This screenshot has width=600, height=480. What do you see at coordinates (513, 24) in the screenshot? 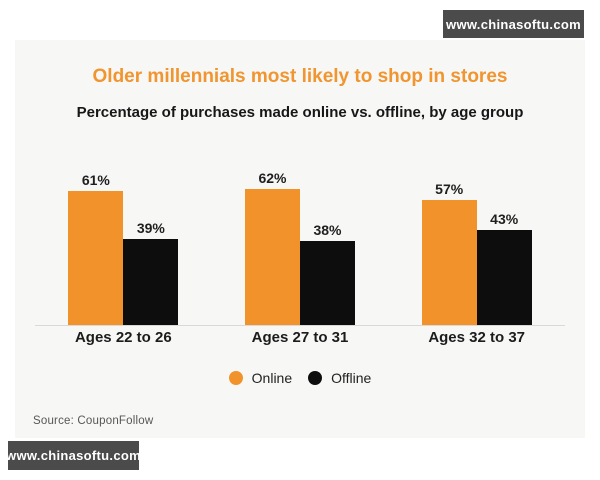
I see `watermark-top: www.chinasoftu.com` at bounding box center [513, 24].